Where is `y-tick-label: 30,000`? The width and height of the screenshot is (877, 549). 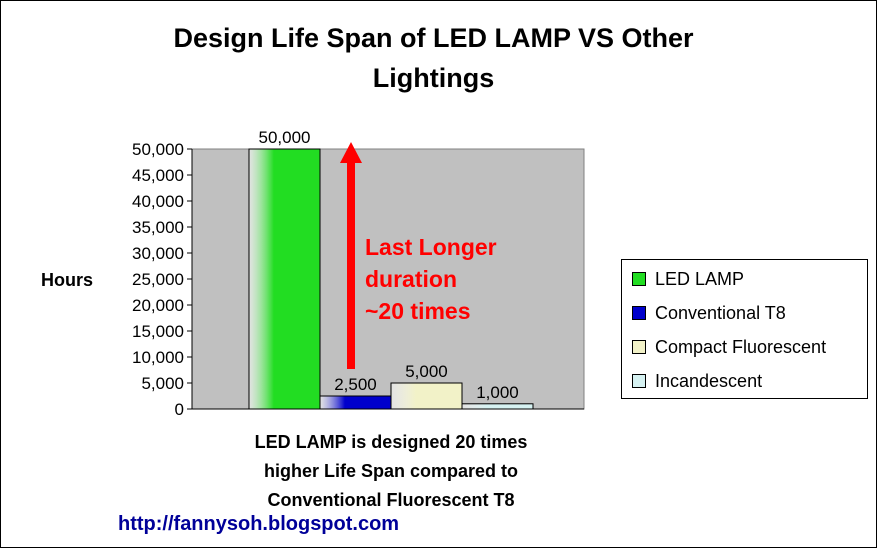 y-tick-label: 30,000 is located at coordinates (158, 253).